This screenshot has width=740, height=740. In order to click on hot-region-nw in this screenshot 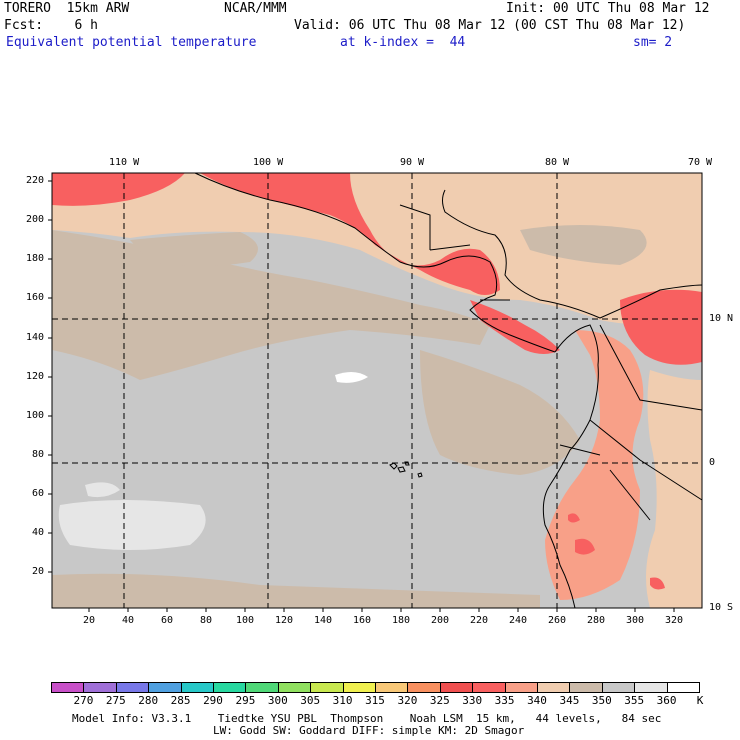, I will do `click(118, 189)`.